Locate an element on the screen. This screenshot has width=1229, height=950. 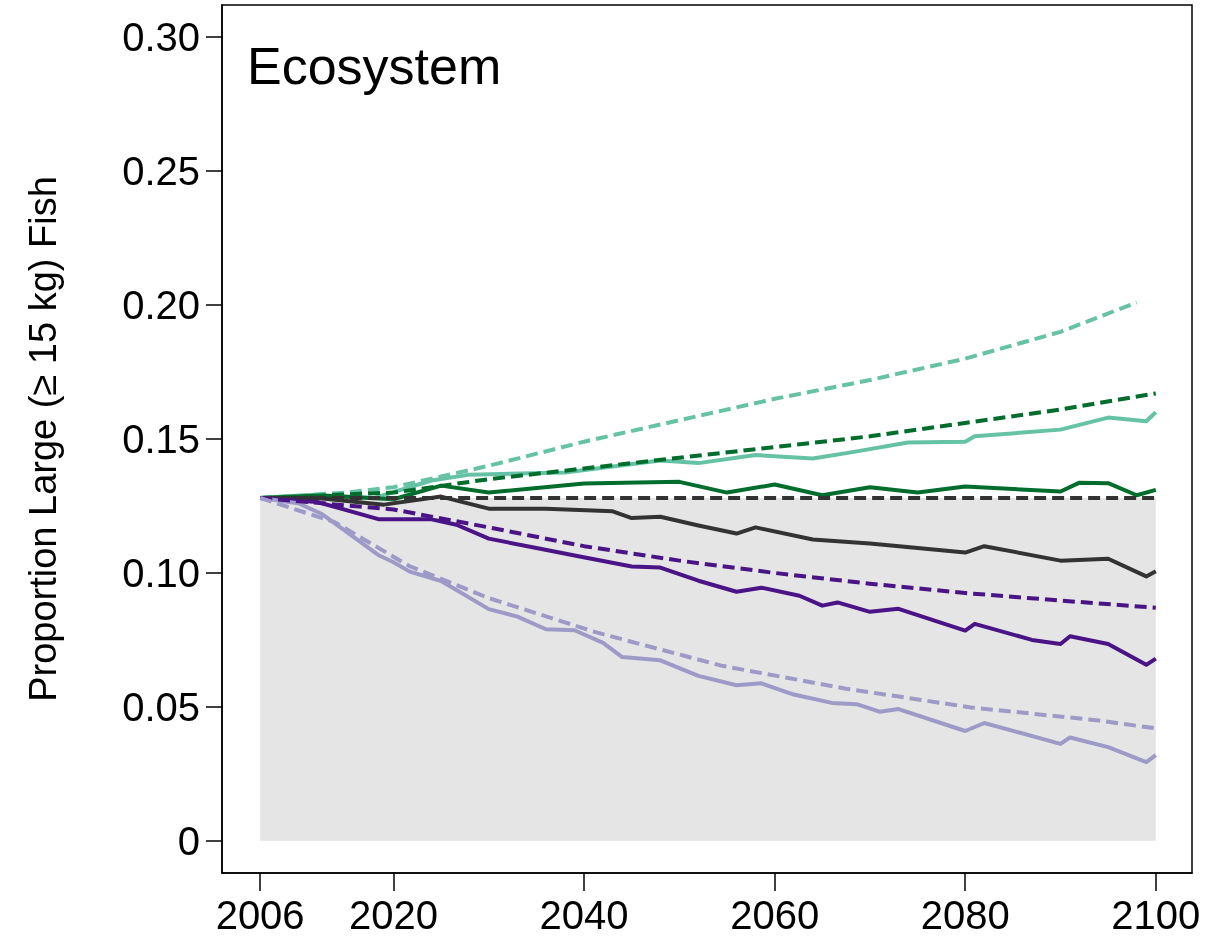
y-tick-label: 0.10 is located at coordinates (161, 572).